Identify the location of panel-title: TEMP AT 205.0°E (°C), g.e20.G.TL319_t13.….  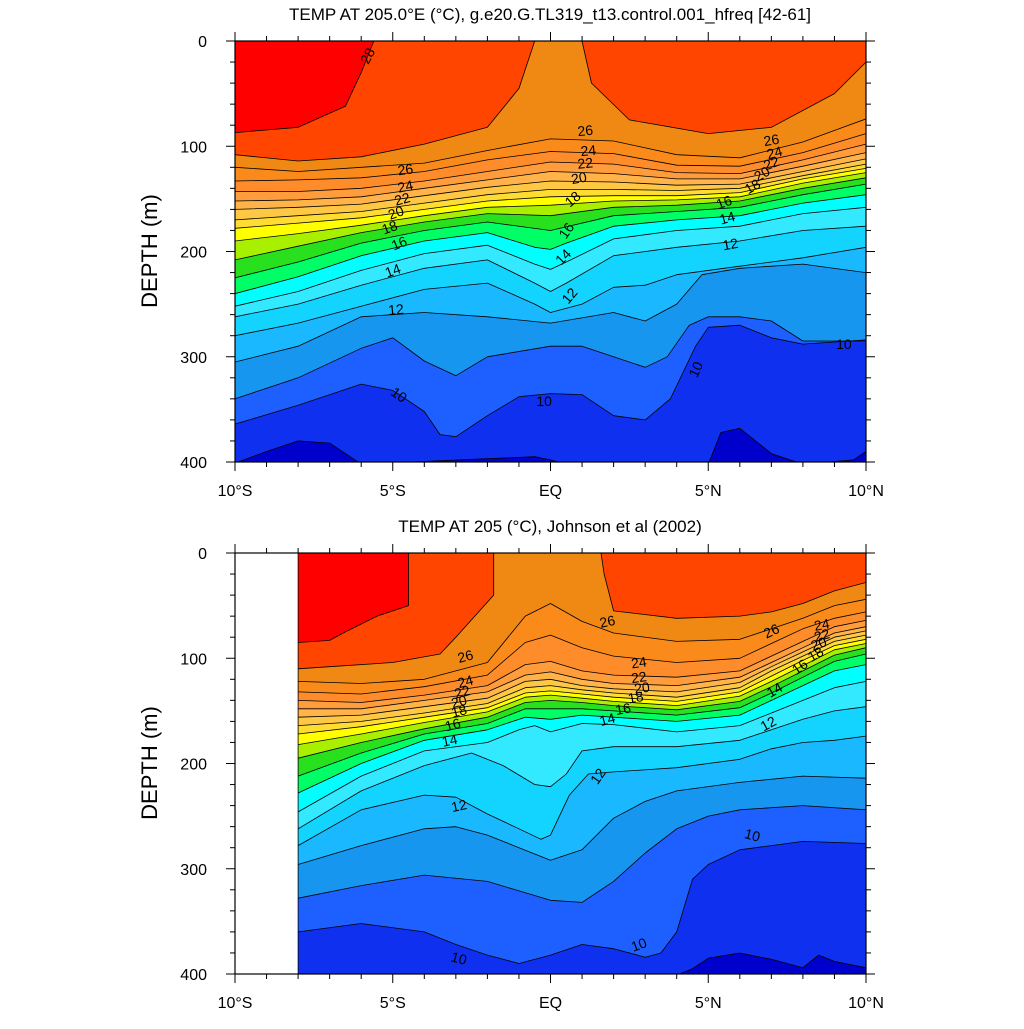
(550, 14).